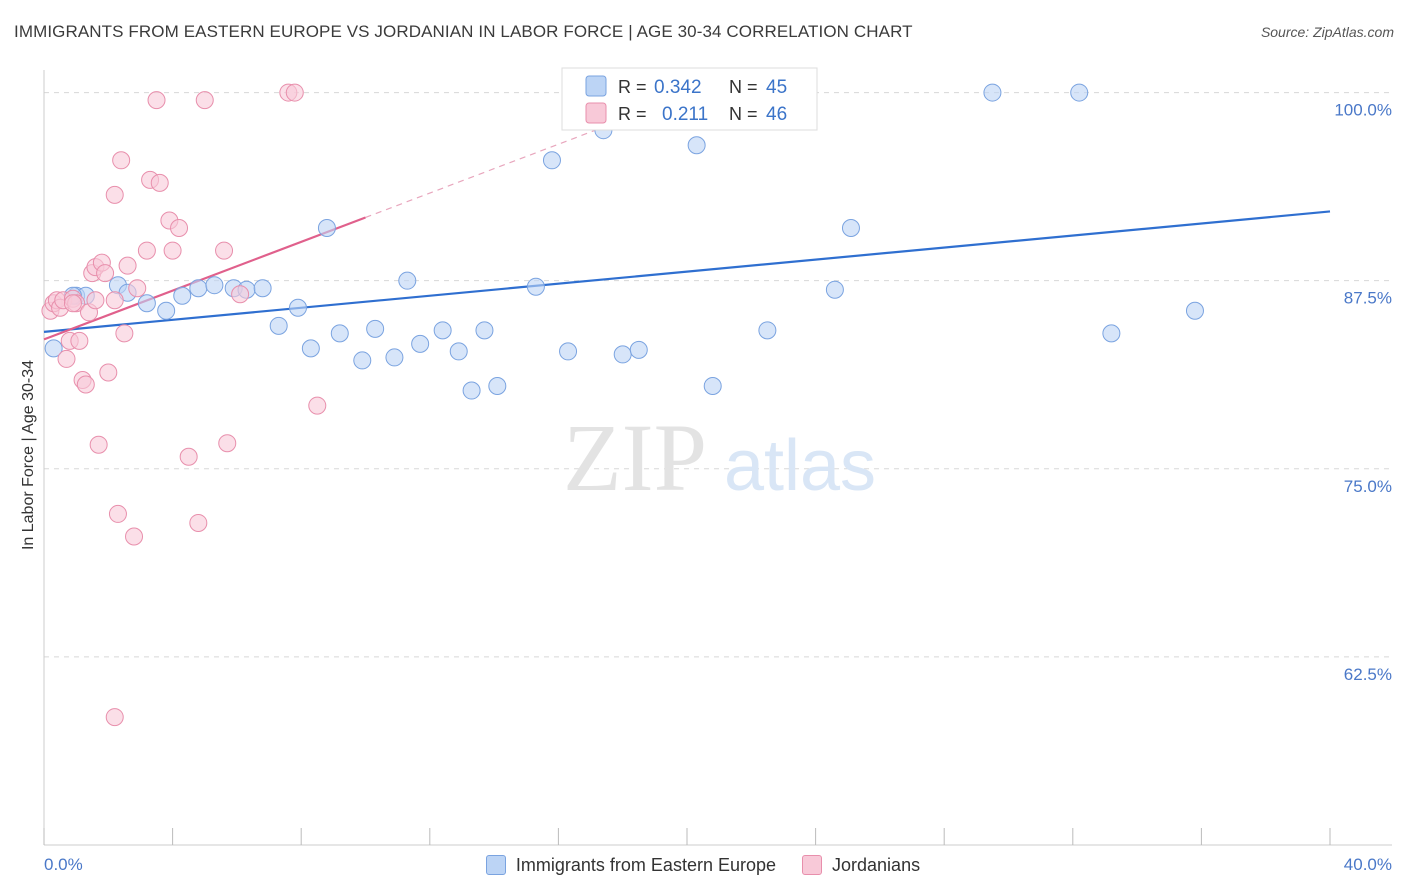 This screenshot has height=892, width=1406. Describe the element at coordinates (689, 99) in the screenshot. I see `stats-legend: R = 0.342 N = 45 R = 0.211 N = 46` at that location.